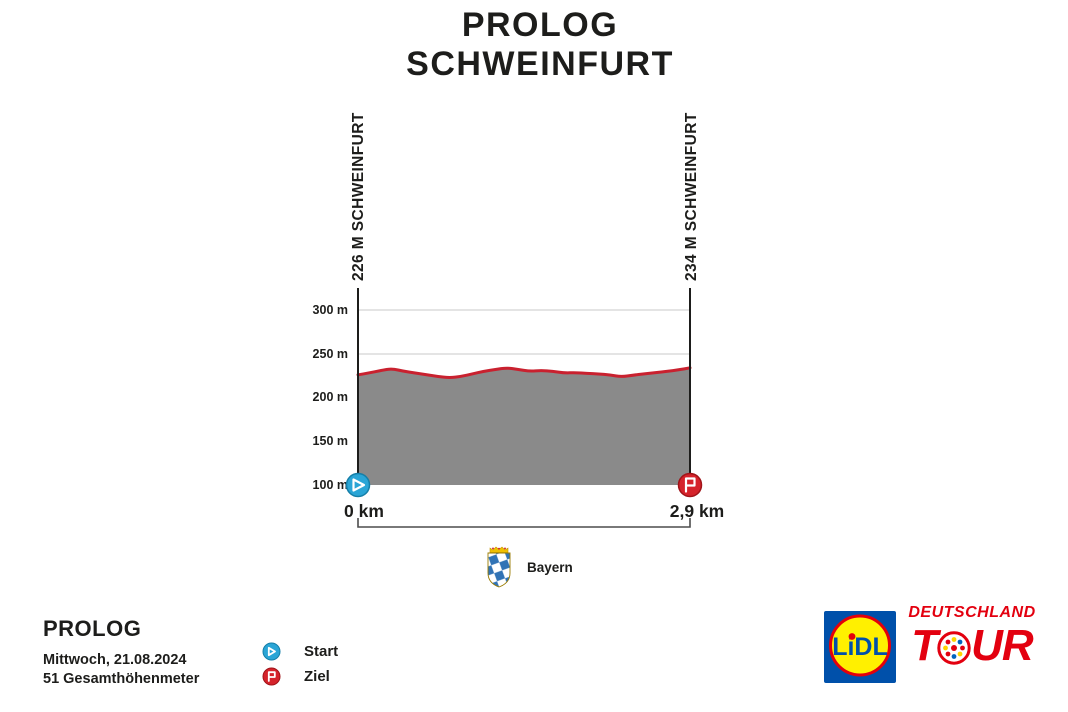 Image resolution: width=1068 pixels, height=712 pixels. What do you see at coordinates (321, 651) in the screenshot?
I see `legend-start-label: Start` at bounding box center [321, 651].